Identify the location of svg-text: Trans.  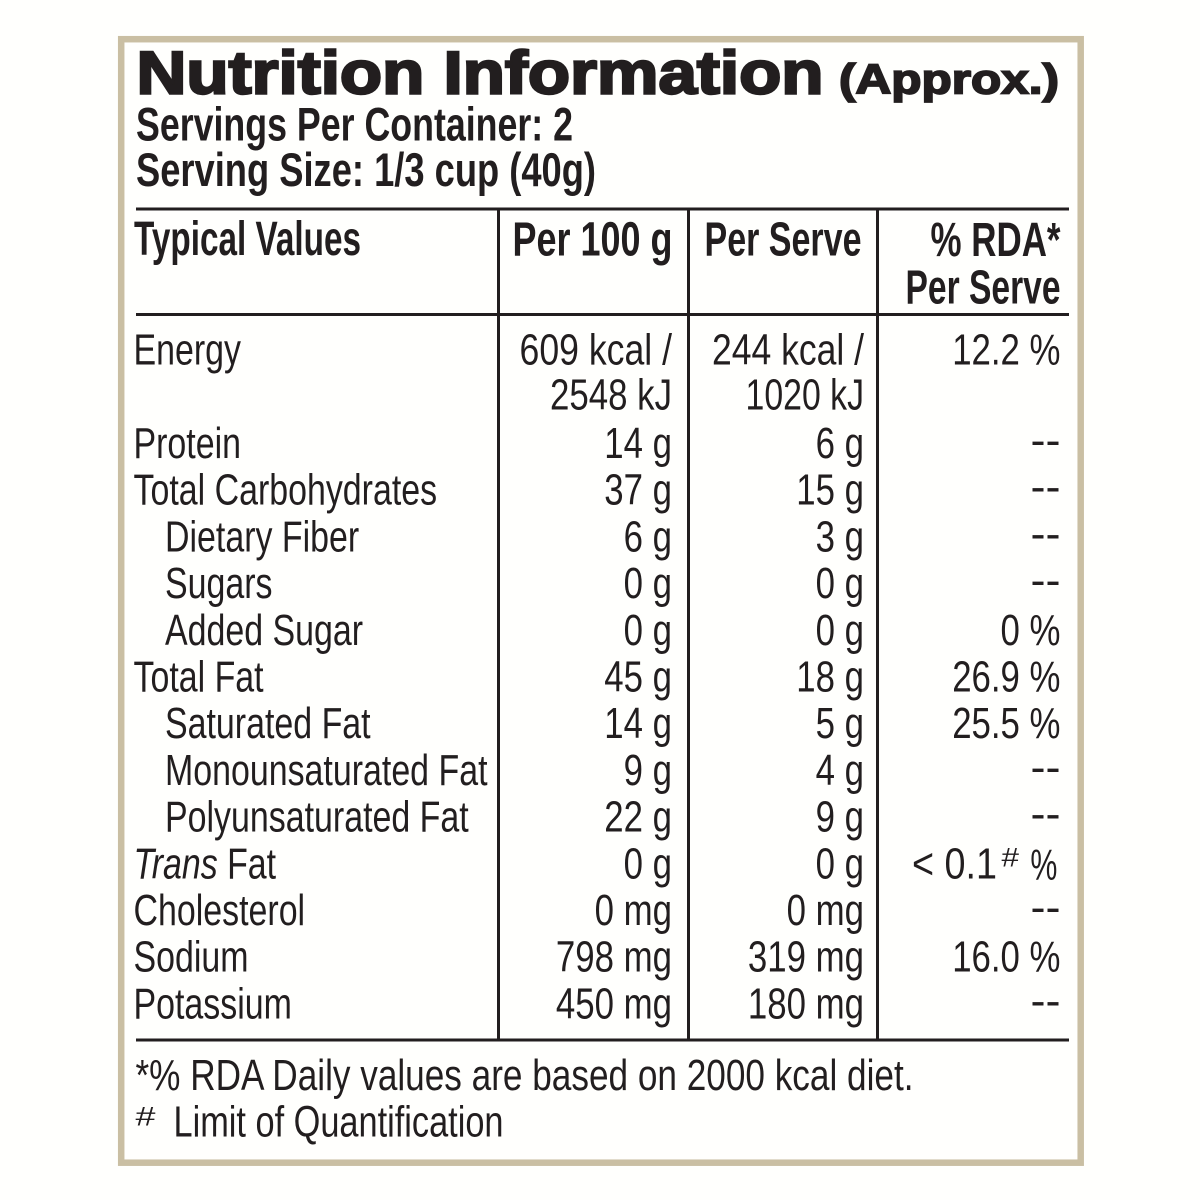
(176, 864).